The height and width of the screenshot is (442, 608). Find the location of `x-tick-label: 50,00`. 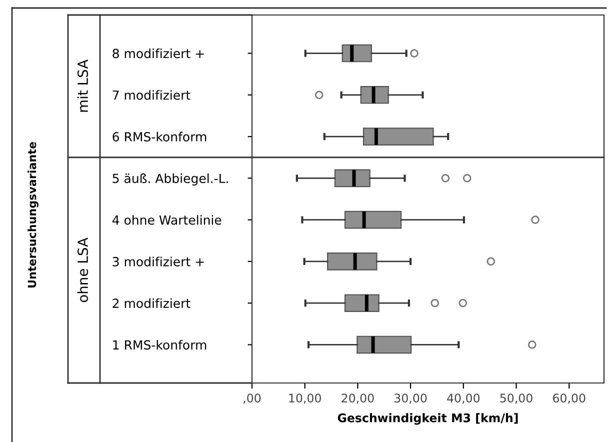

x-tick-label: 50,00 is located at coordinates (516, 399).